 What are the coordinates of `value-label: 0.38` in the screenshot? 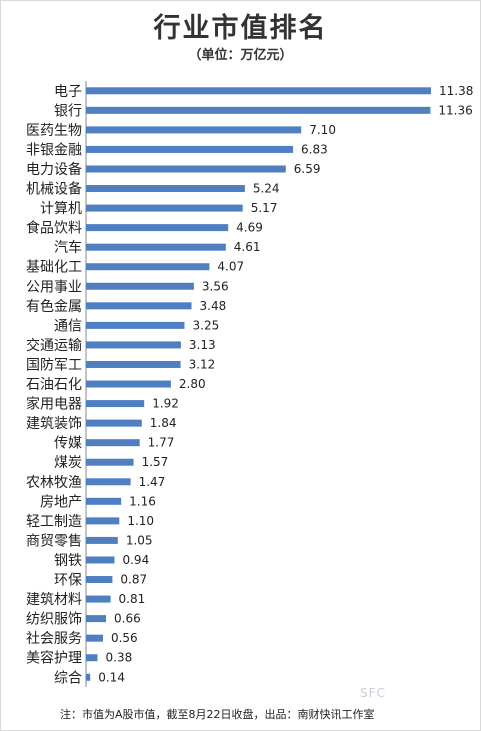 It's located at (119, 658).